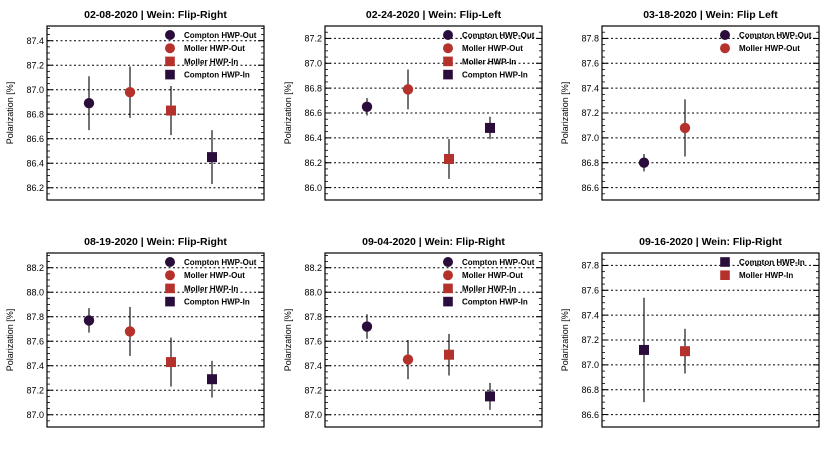 Image resolution: width=830 pixels, height=459 pixels. Describe the element at coordinates (155, 15) in the screenshot. I see `panel-title: 02-08-2020 | Wein: Flip-Right` at that location.